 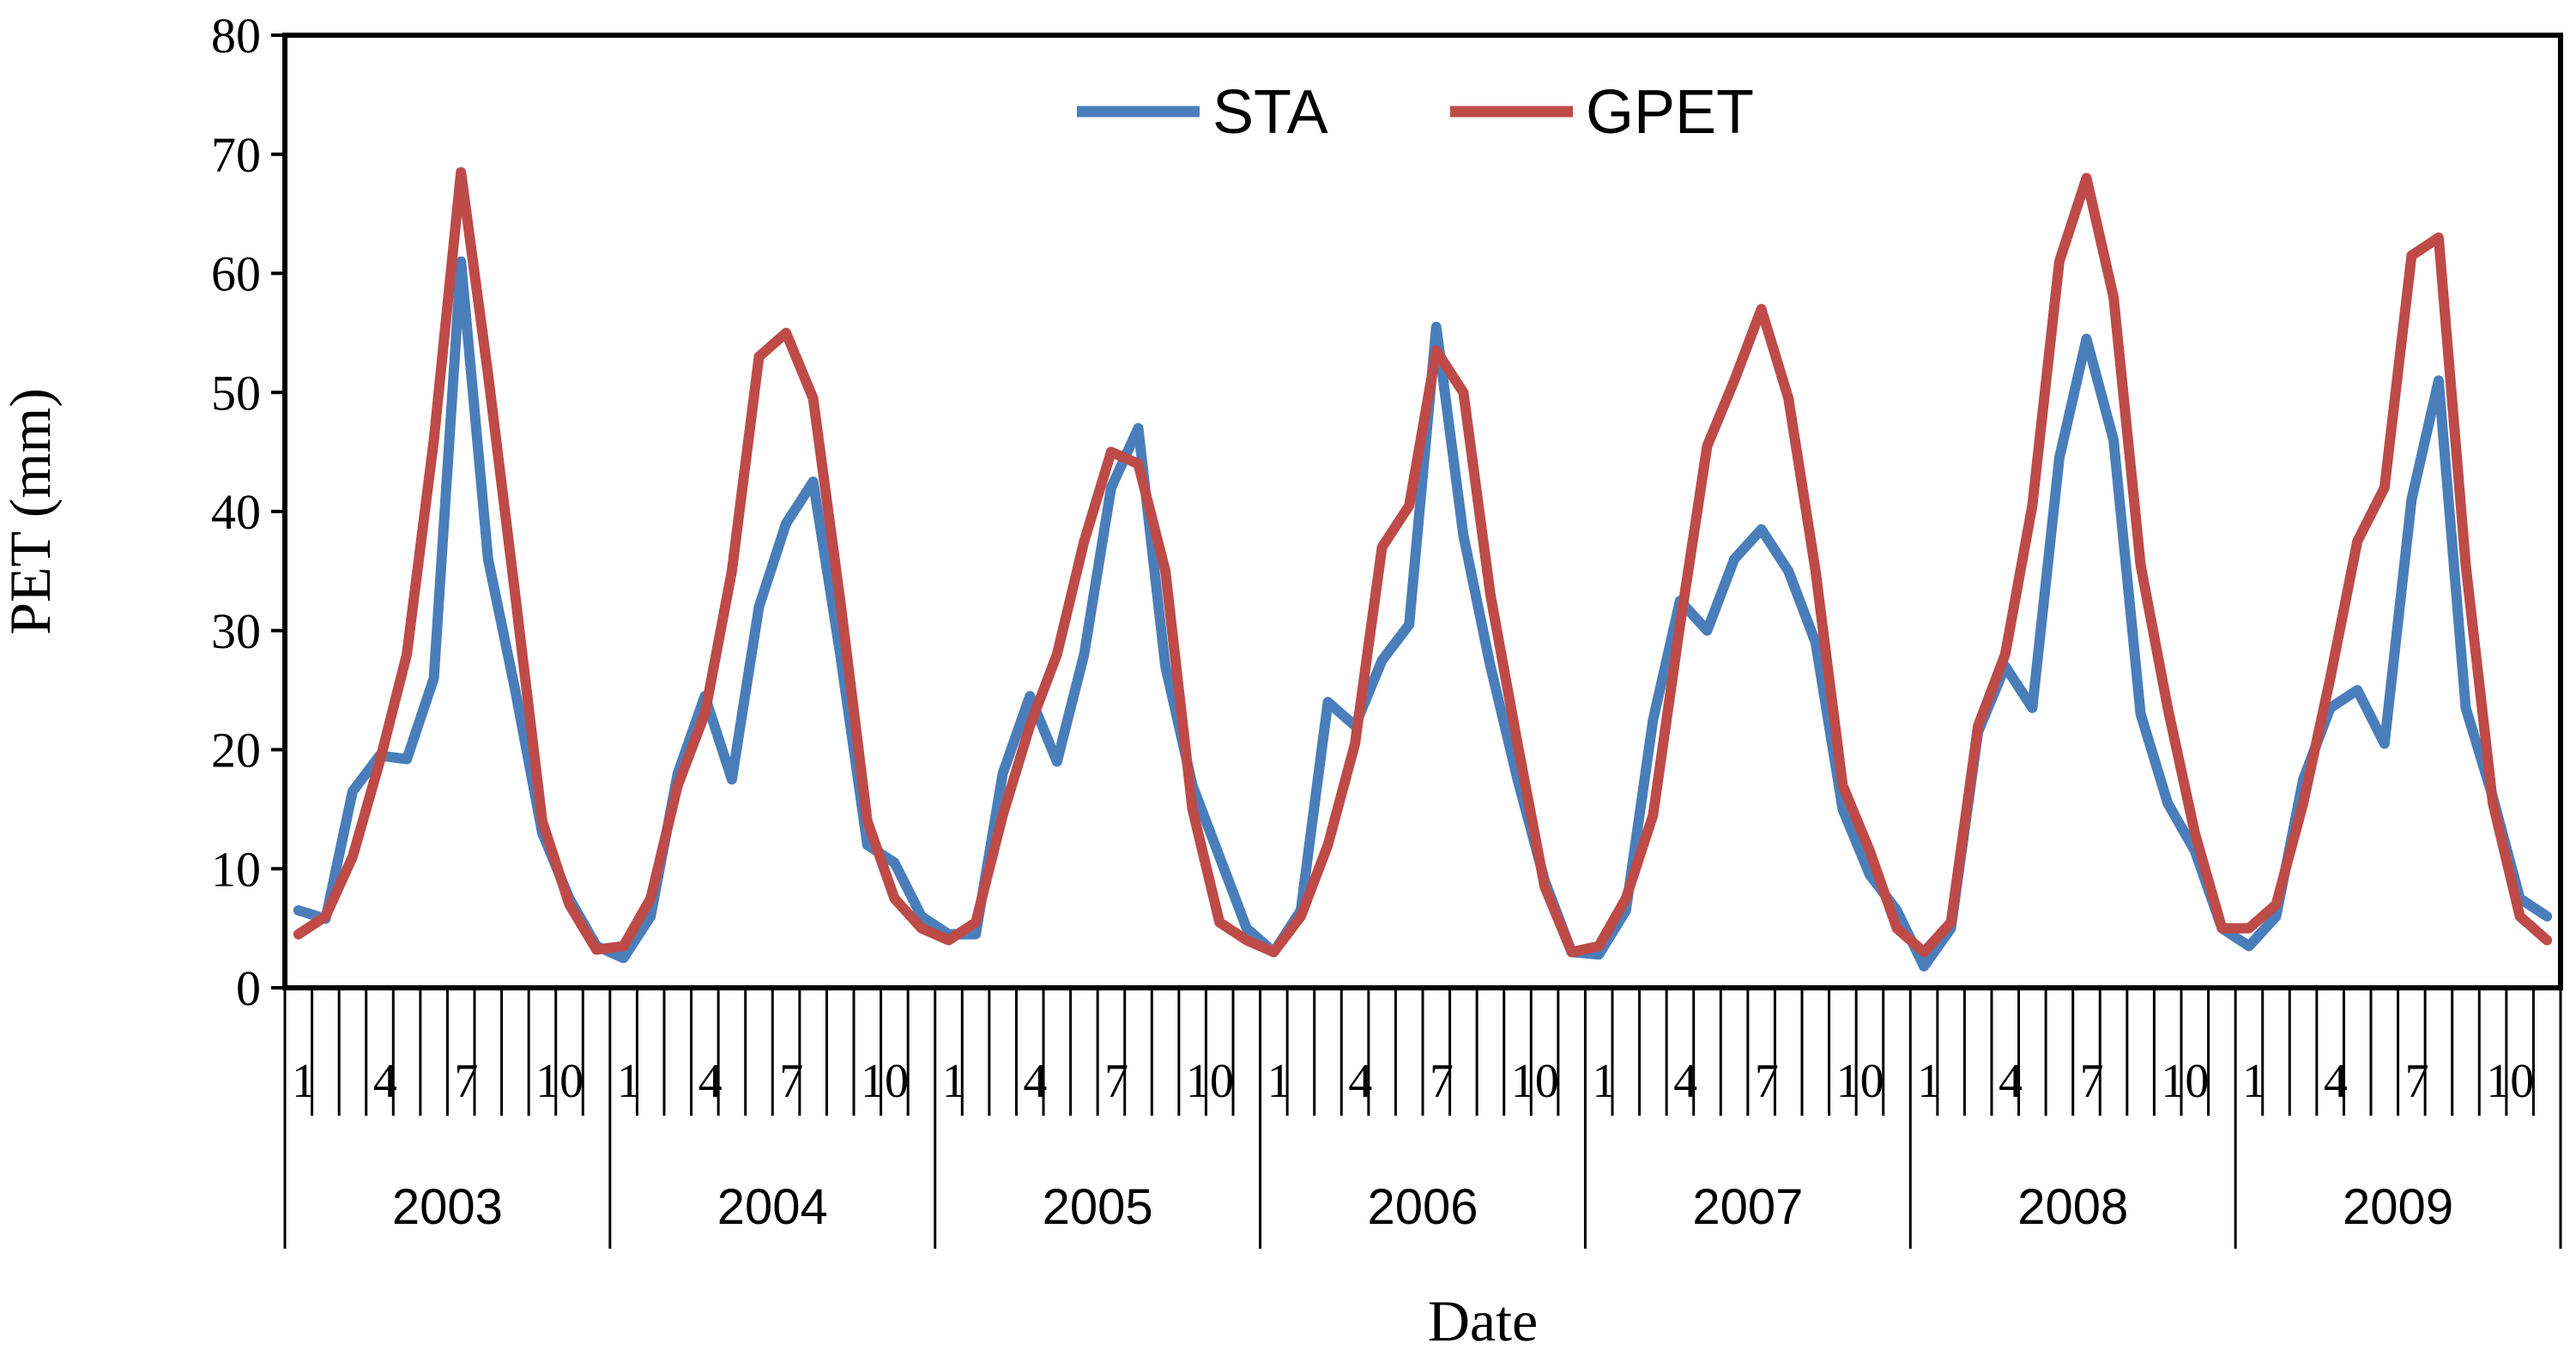 What do you see at coordinates (1483, 1320) in the screenshot?
I see `x-axis-title: Date` at bounding box center [1483, 1320].